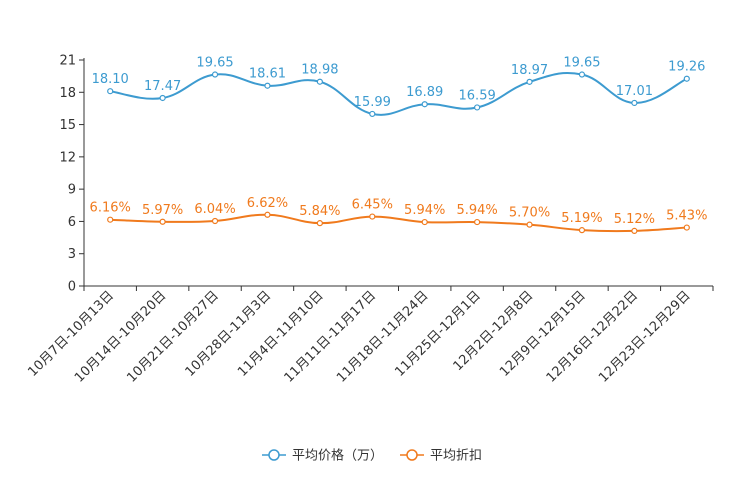 The height and width of the screenshot is (496, 744). I want to click on y-tick-label: 9, so click(72, 190).